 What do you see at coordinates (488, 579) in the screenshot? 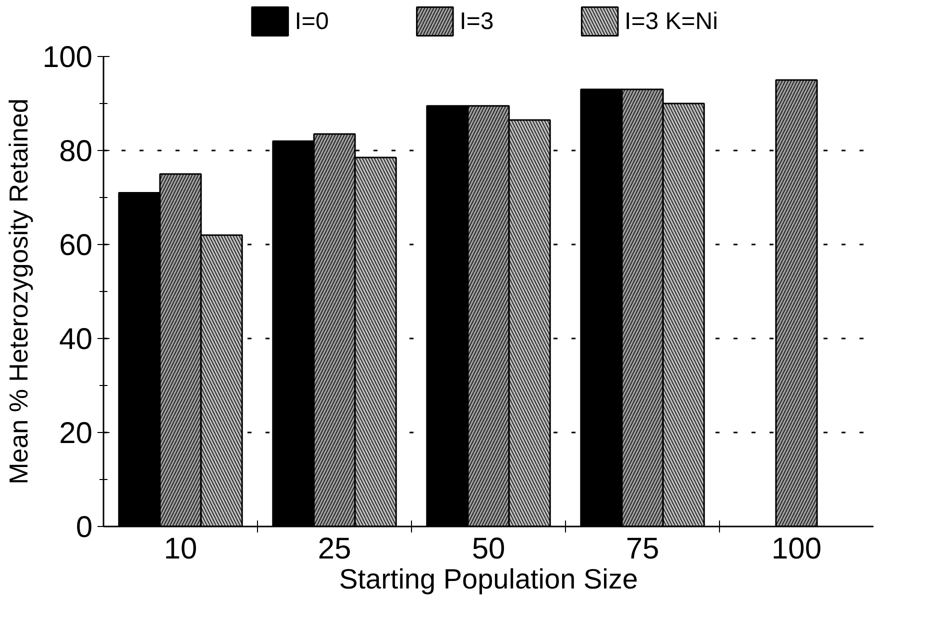
I see `x-axis-title: Starting Population Size` at bounding box center [488, 579].